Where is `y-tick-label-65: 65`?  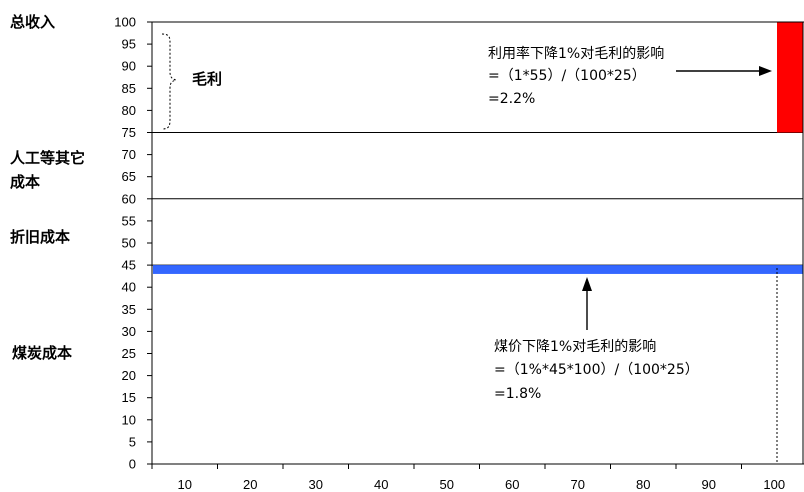
y-tick-label-65: 65 is located at coordinates (129, 176).